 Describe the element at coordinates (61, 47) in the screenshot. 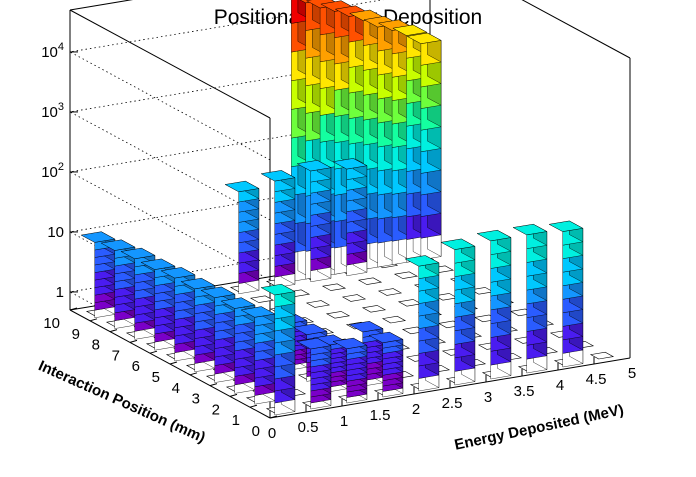

I see `z-tick-exponent: 4` at that location.